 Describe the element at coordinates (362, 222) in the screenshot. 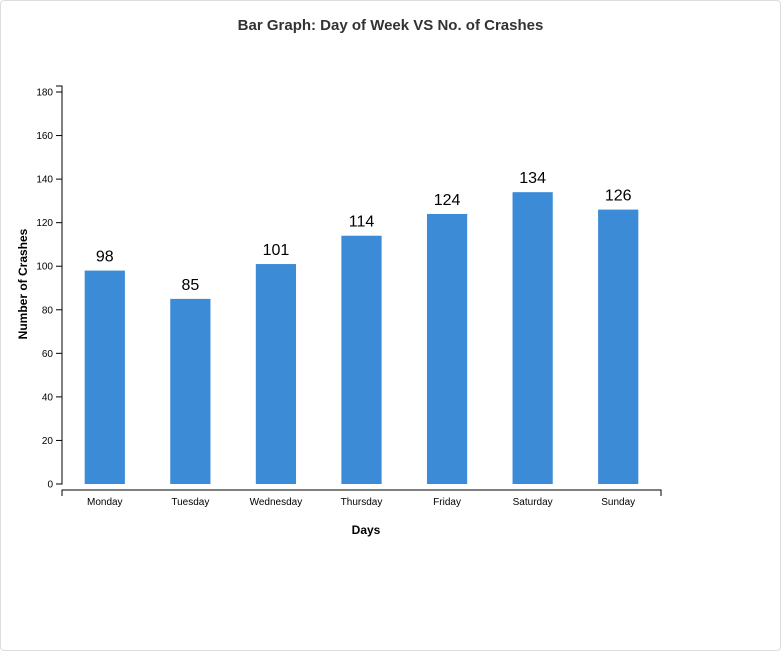

I see `data-label: 114` at that location.